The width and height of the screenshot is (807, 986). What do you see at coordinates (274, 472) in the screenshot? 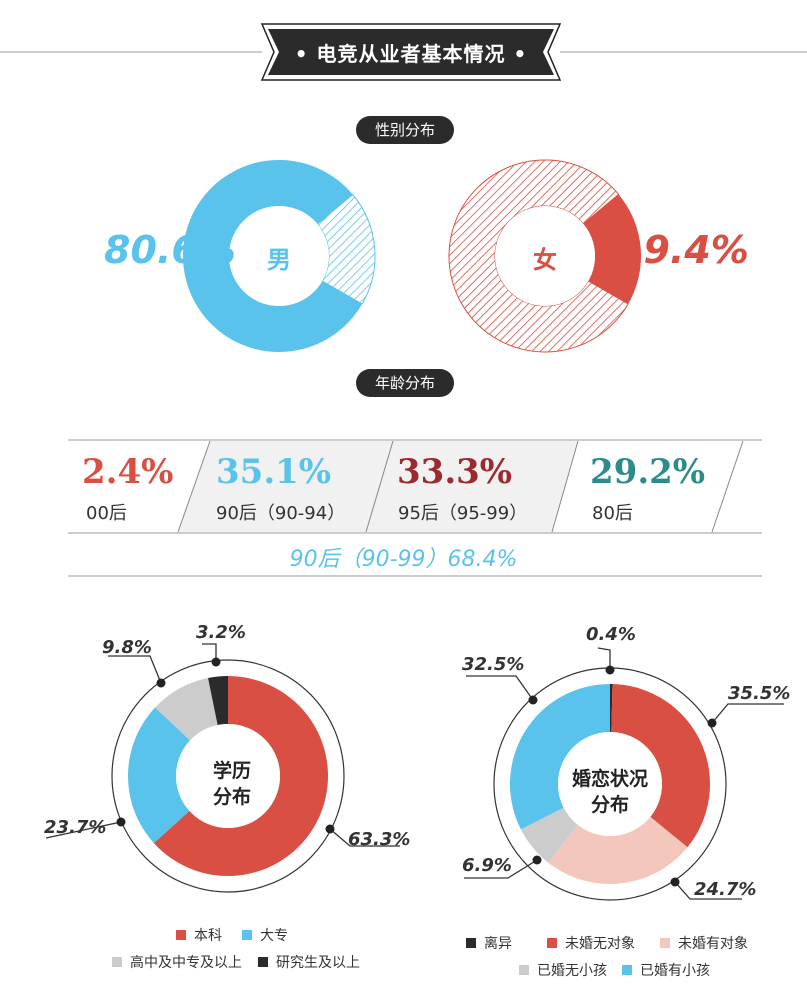
I see `age-group-percent: 35.1%` at bounding box center [274, 472].